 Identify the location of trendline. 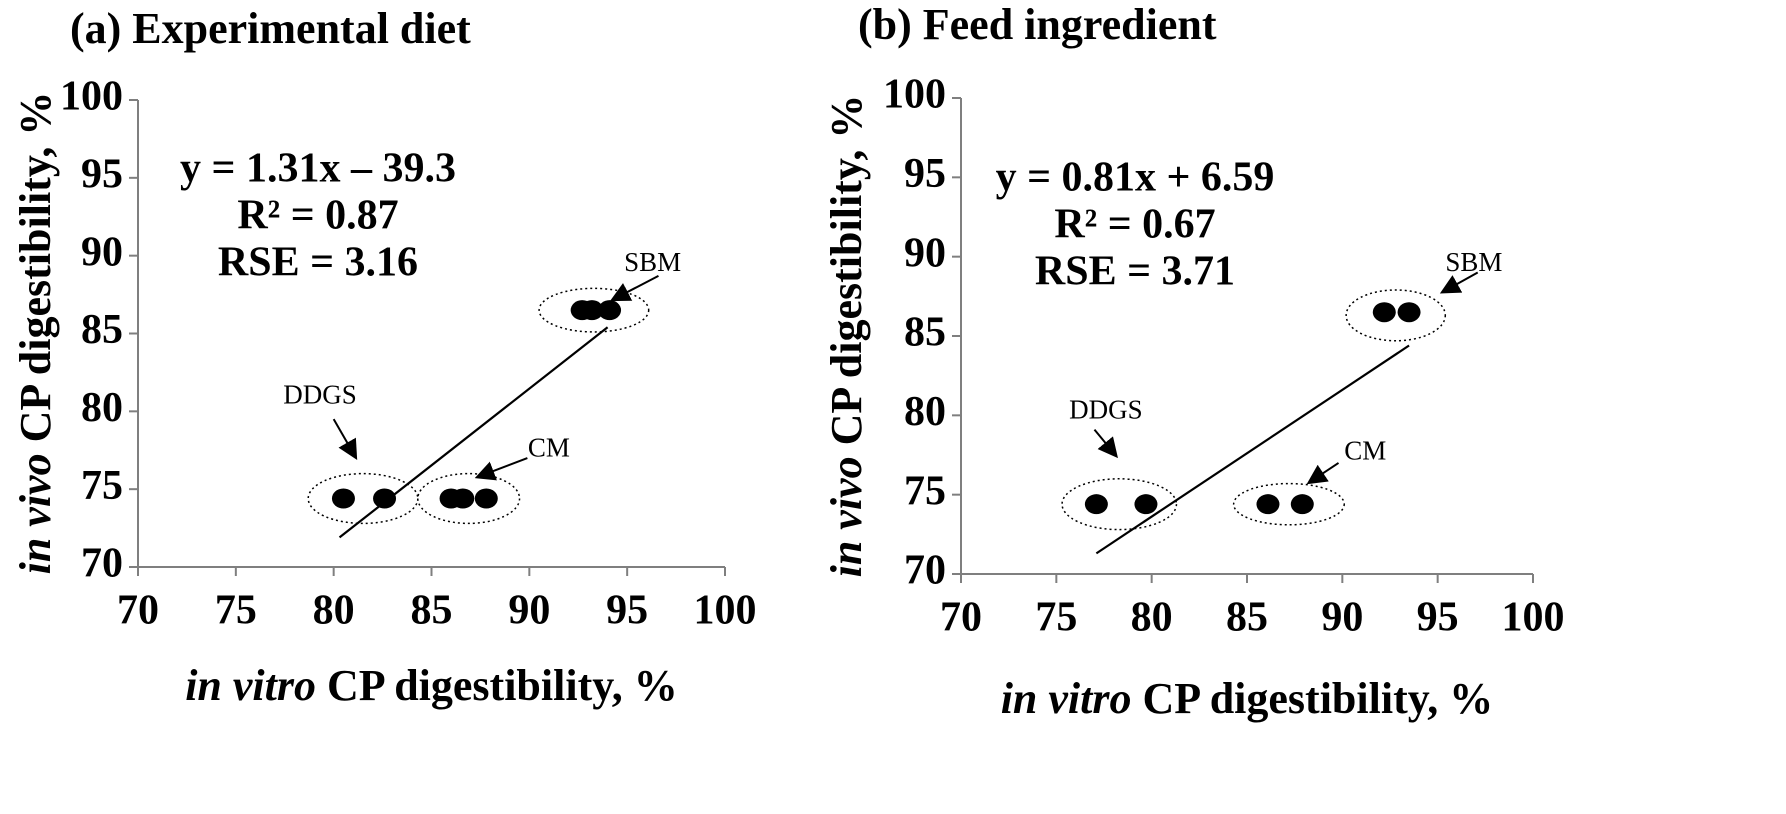
(1252, 449).